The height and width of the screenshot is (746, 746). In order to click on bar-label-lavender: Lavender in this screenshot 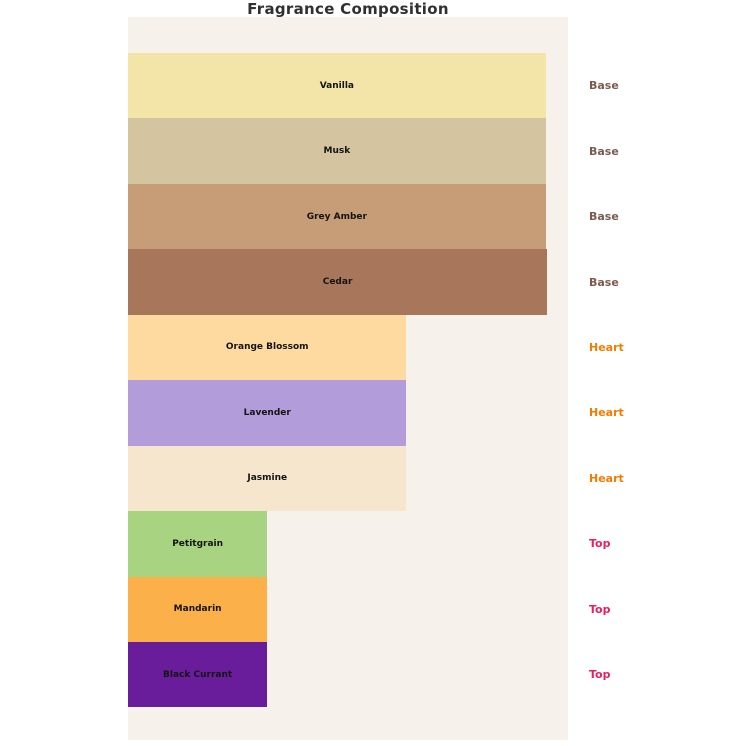, I will do `click(267, 412)`.